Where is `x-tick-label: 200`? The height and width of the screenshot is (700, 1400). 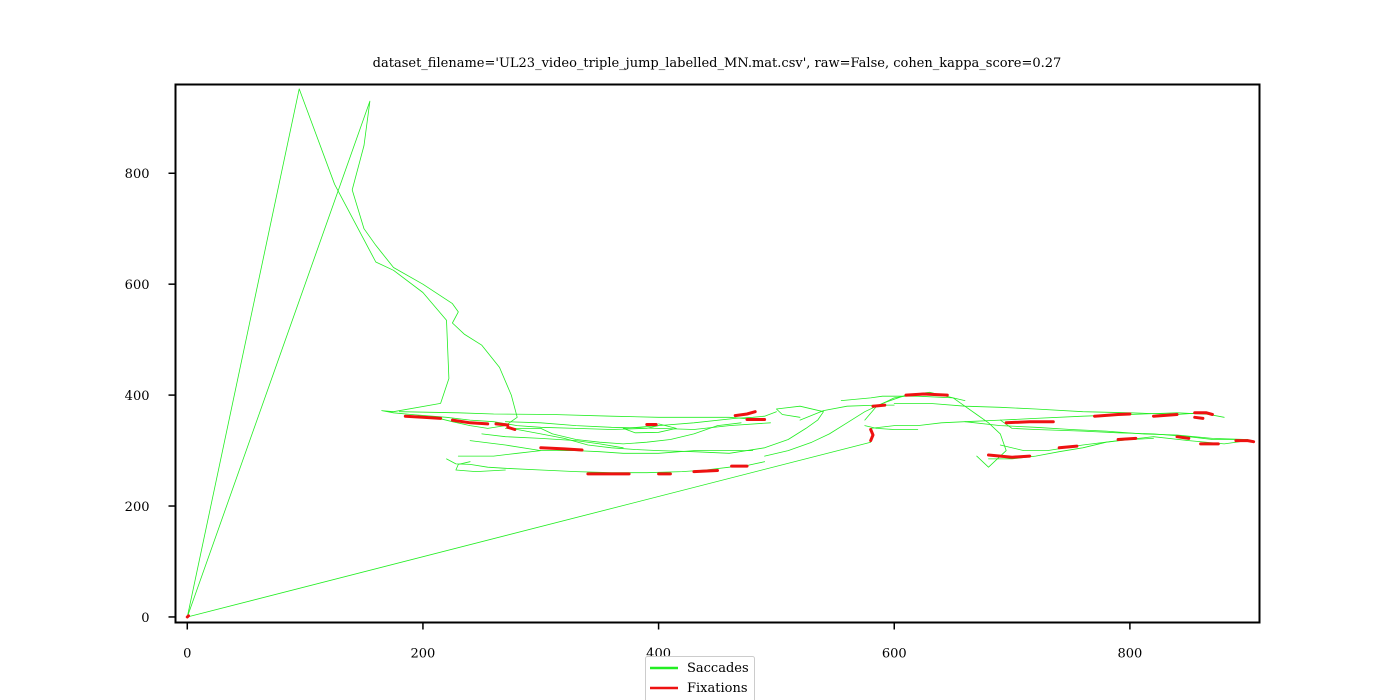
x-tick-label: 200 is located at coordinates (423, 654).